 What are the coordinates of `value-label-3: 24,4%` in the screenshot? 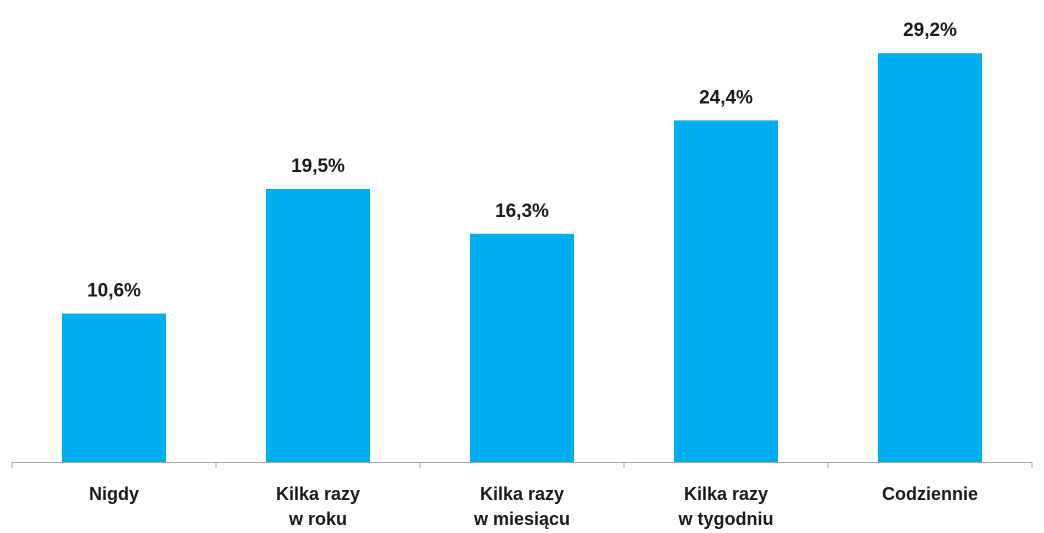 It's located at (726, 97).